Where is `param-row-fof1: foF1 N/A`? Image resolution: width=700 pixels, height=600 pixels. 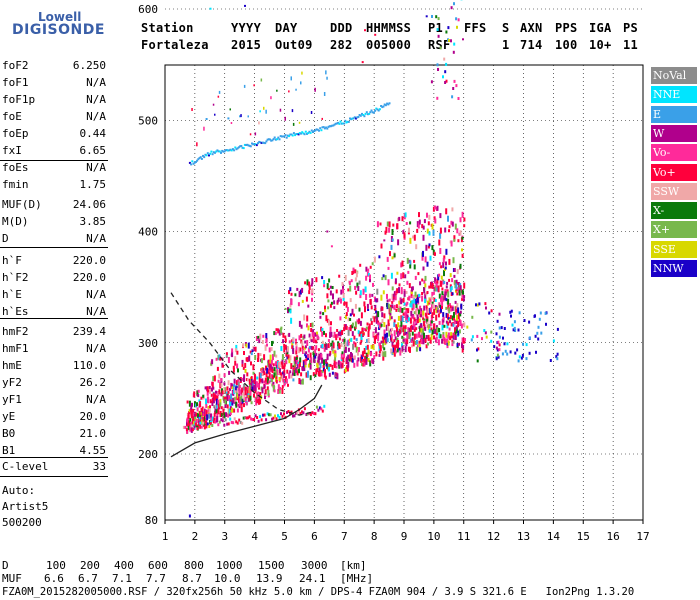 param-row-fof1: foF1 N/A is located at coordinates (54, 84).